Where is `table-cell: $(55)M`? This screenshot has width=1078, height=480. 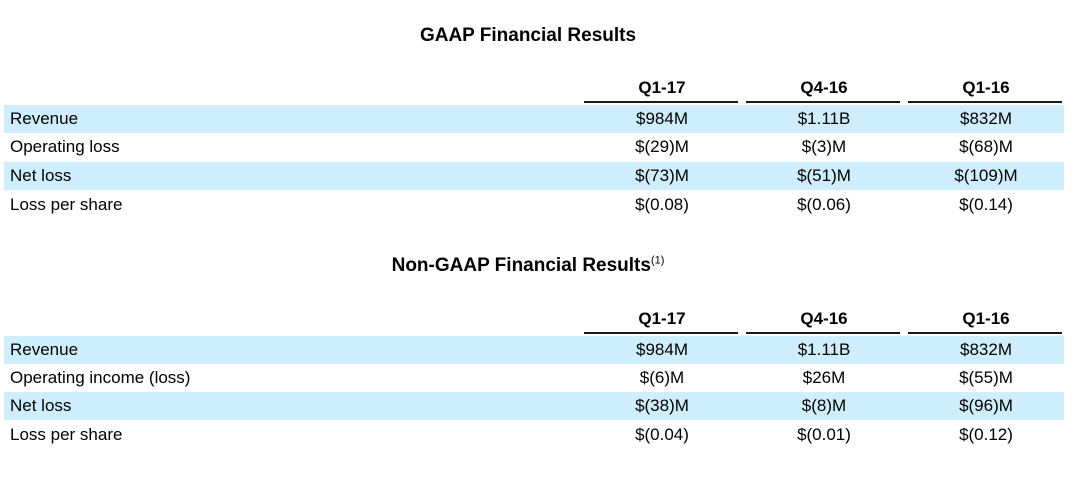 table-cell: $(55)M is located at coordinates (986, 377).